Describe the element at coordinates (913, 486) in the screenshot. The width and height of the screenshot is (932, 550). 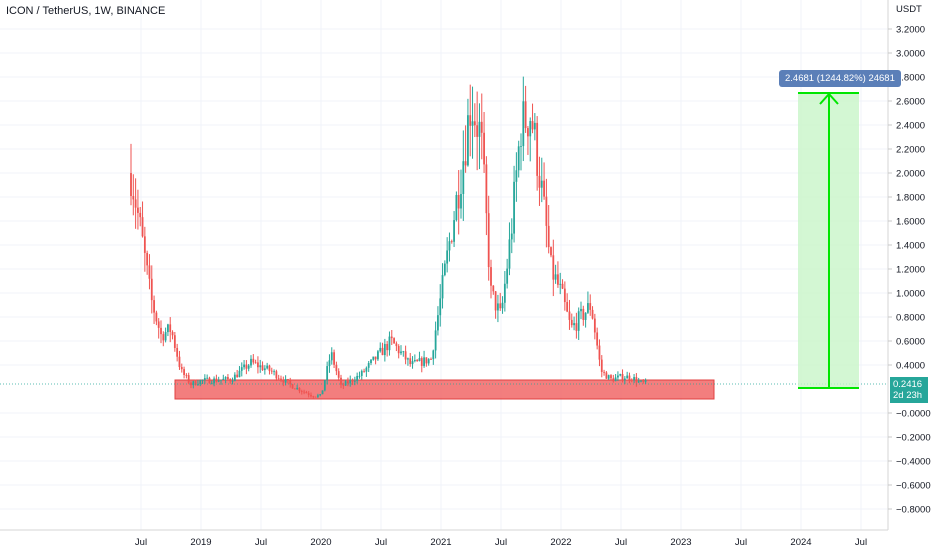
I see `price-tick-label: −0.6000` at that location.